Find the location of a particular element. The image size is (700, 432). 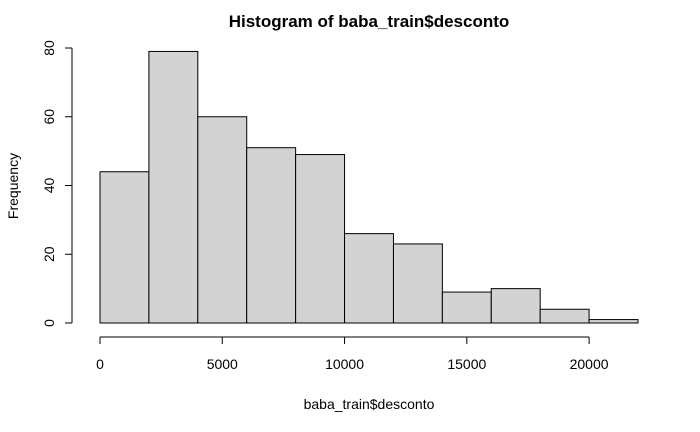

y-axis: 0 20 40 60 80 is located at coordinates (57, 183).